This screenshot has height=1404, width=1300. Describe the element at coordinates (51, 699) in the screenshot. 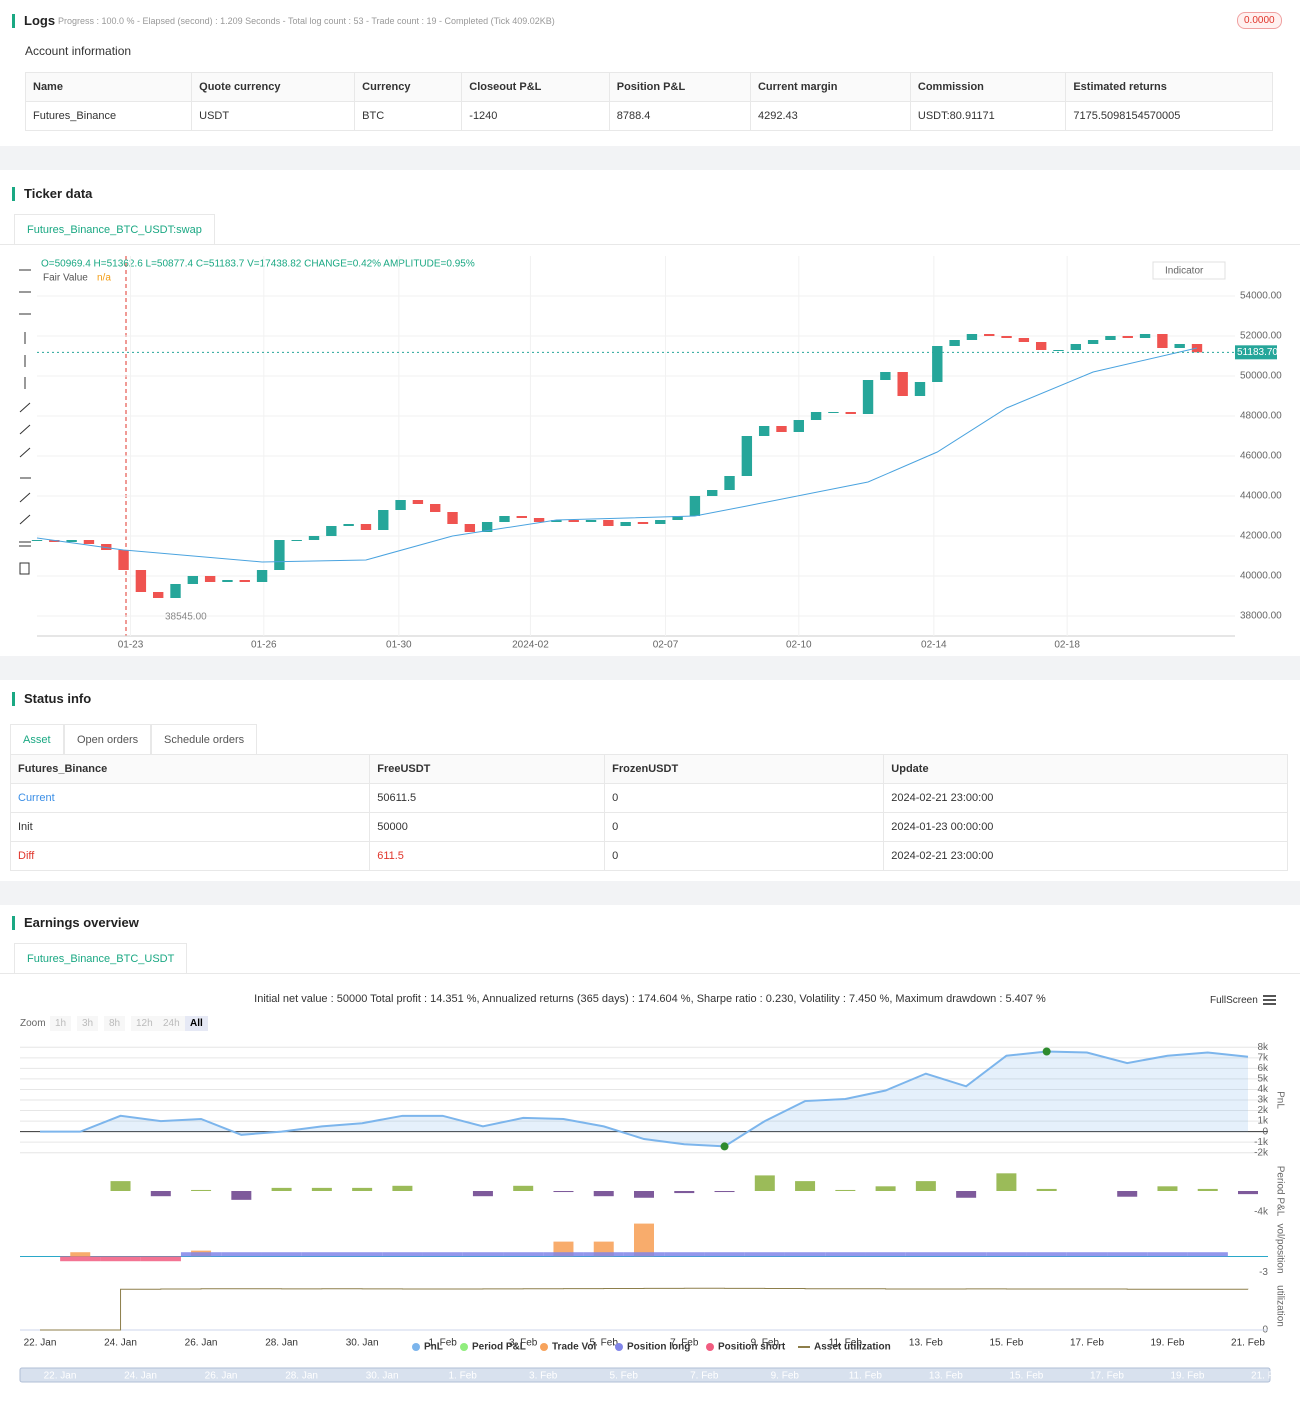

I see `section-title: Status info` at that location.